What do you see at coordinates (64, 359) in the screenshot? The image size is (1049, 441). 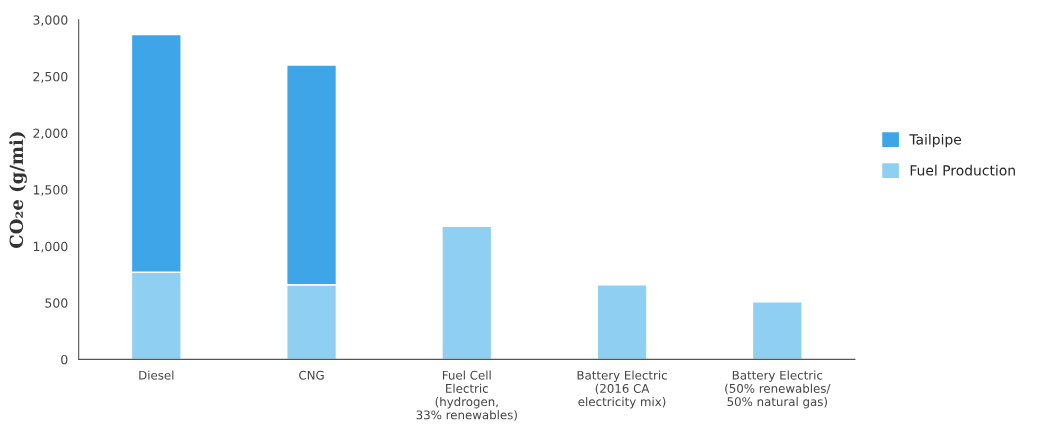 I see `y-tick-label: 0` at bounding box center [64, 359].